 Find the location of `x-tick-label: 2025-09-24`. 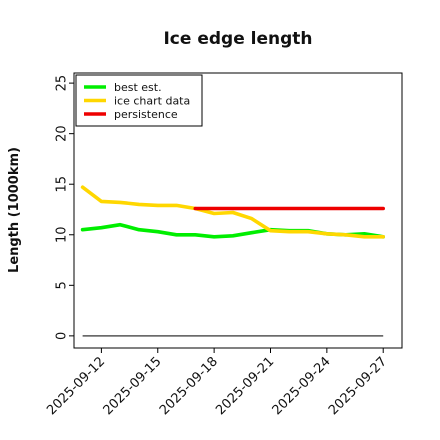

x-tick-label: 2025-09-24 is located at coordinates (302, 386).